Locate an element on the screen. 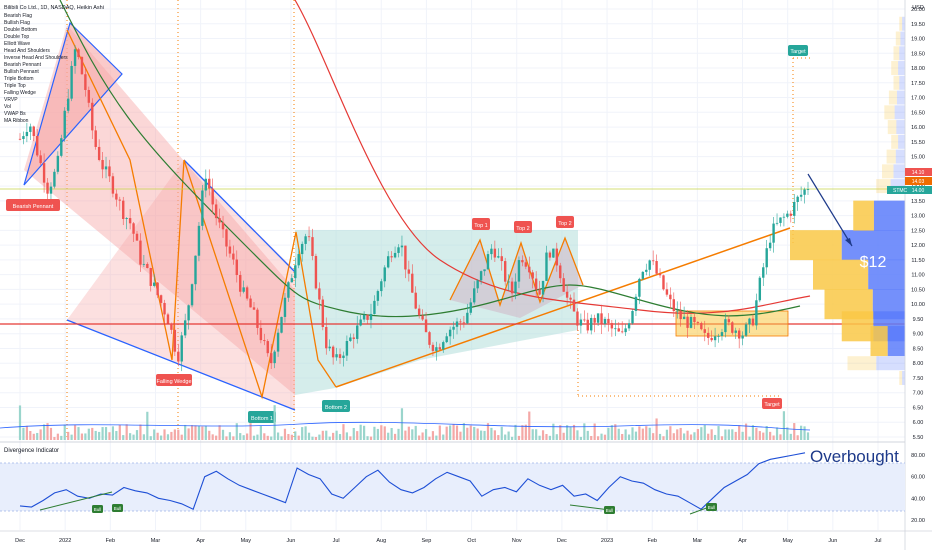 This screenshot has height=550, width=932. tag-falling-wedge: Falling Wedge is located at coordinates (174, 380).